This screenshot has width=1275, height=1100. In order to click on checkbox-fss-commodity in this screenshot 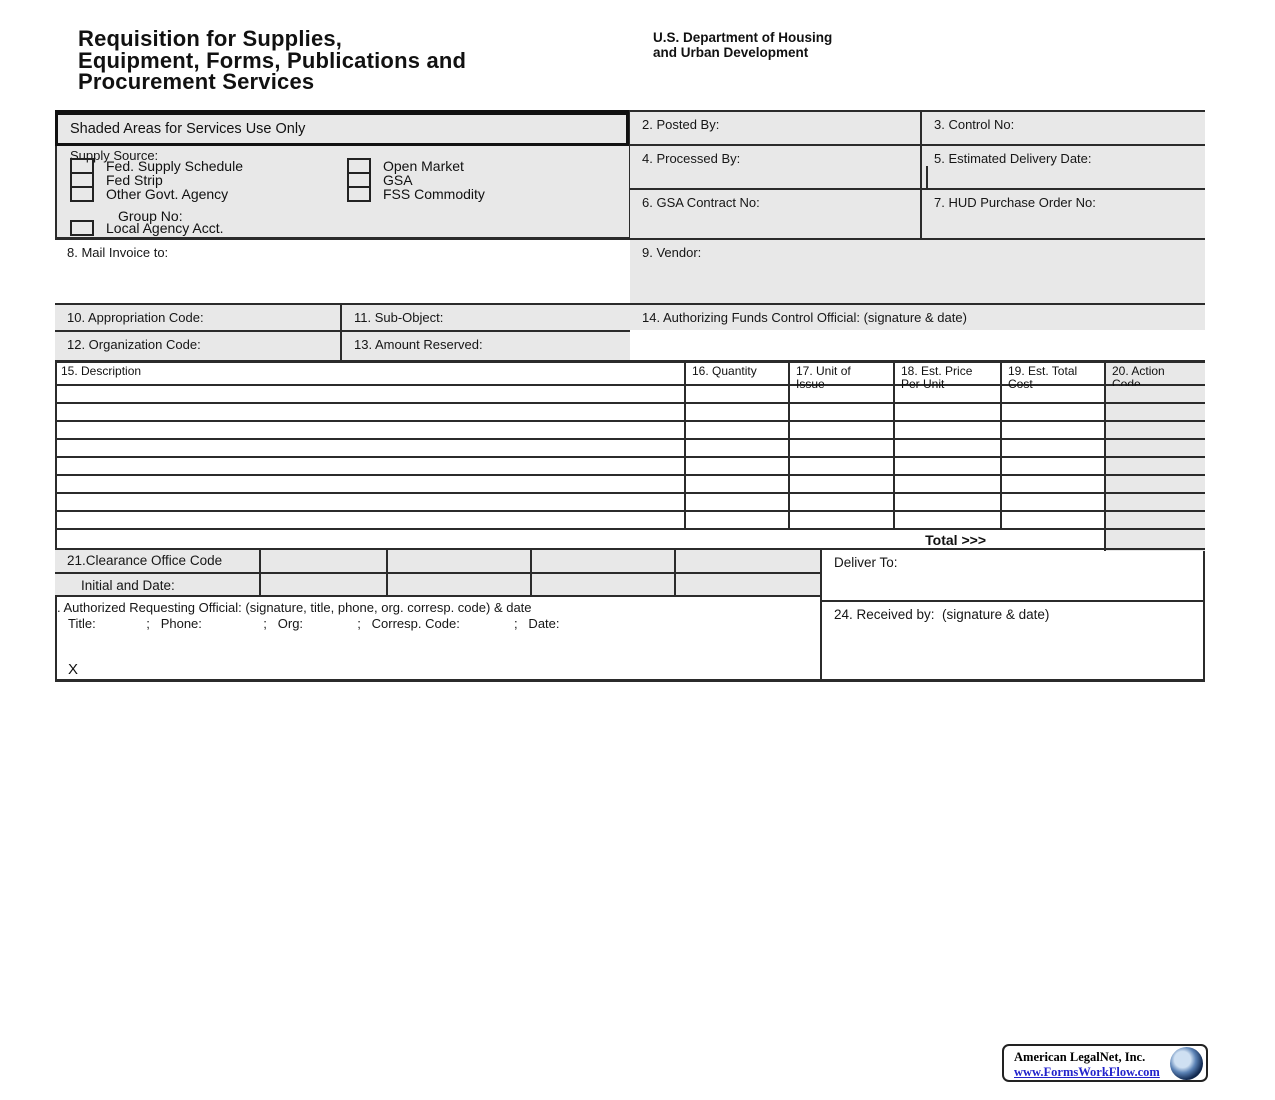, I will do `click(359, 194)`.